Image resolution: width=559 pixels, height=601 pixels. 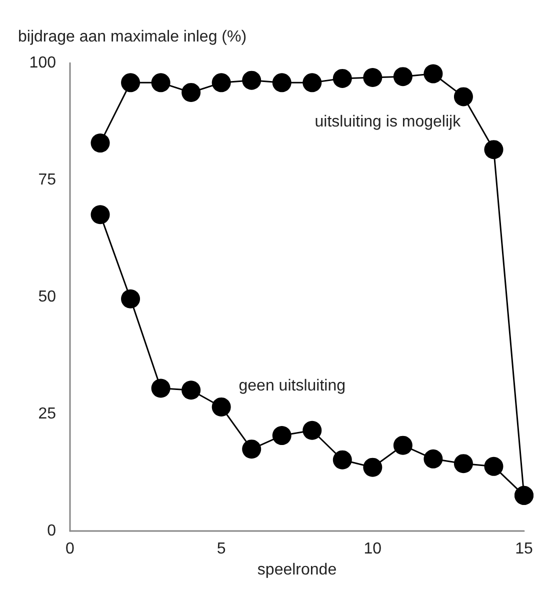 I want to click on series-label: uitsluiting is mogelijk, so click(x=388, y=122).